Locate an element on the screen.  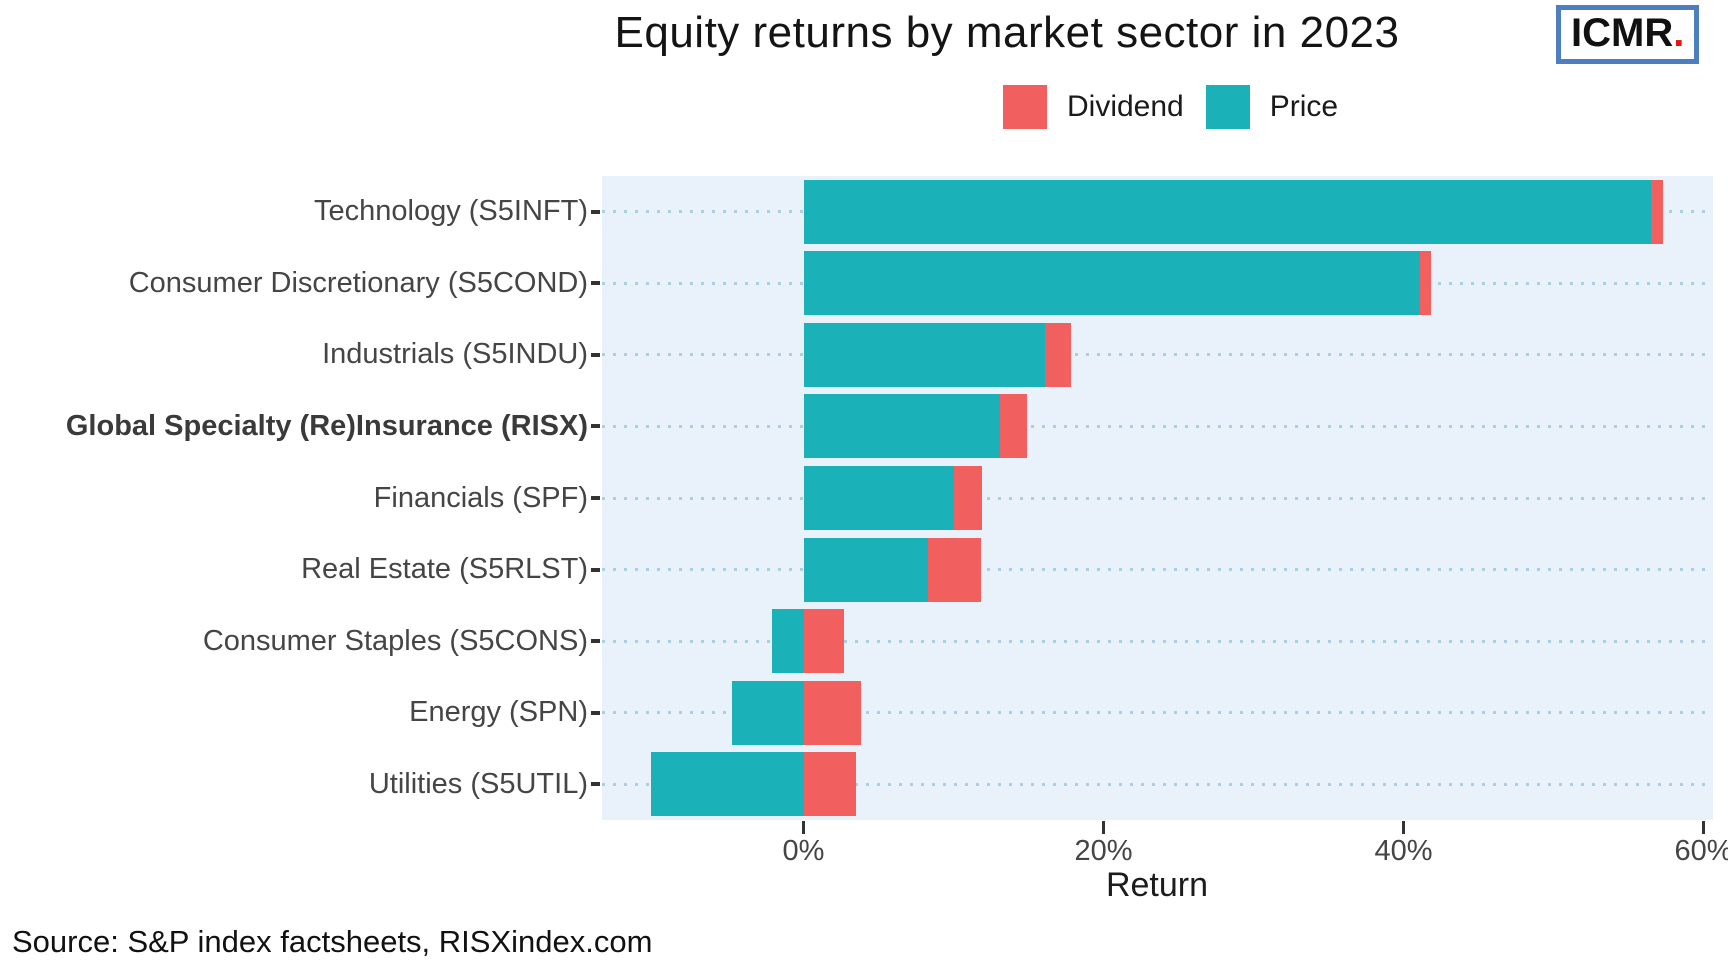
price-swatch-icon is located at coordinates (1227, 107).